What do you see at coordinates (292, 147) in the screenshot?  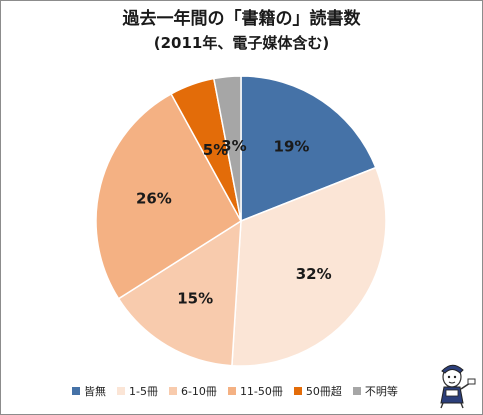 I see `pie-data-label-1: 19%` at bounding box center [292, 147].